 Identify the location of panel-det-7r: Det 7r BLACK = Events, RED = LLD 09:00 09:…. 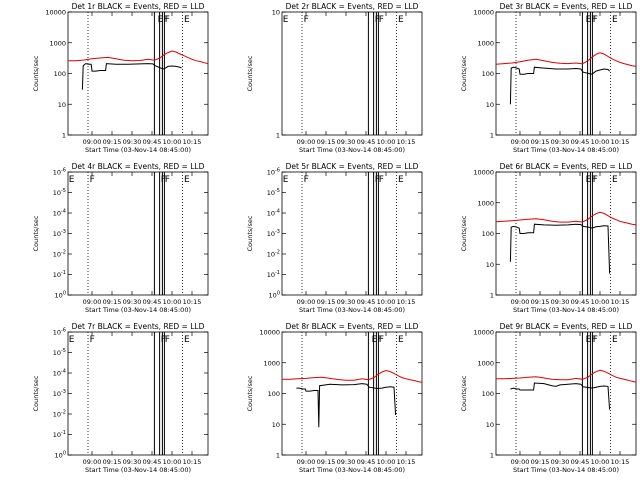
(120, 398).